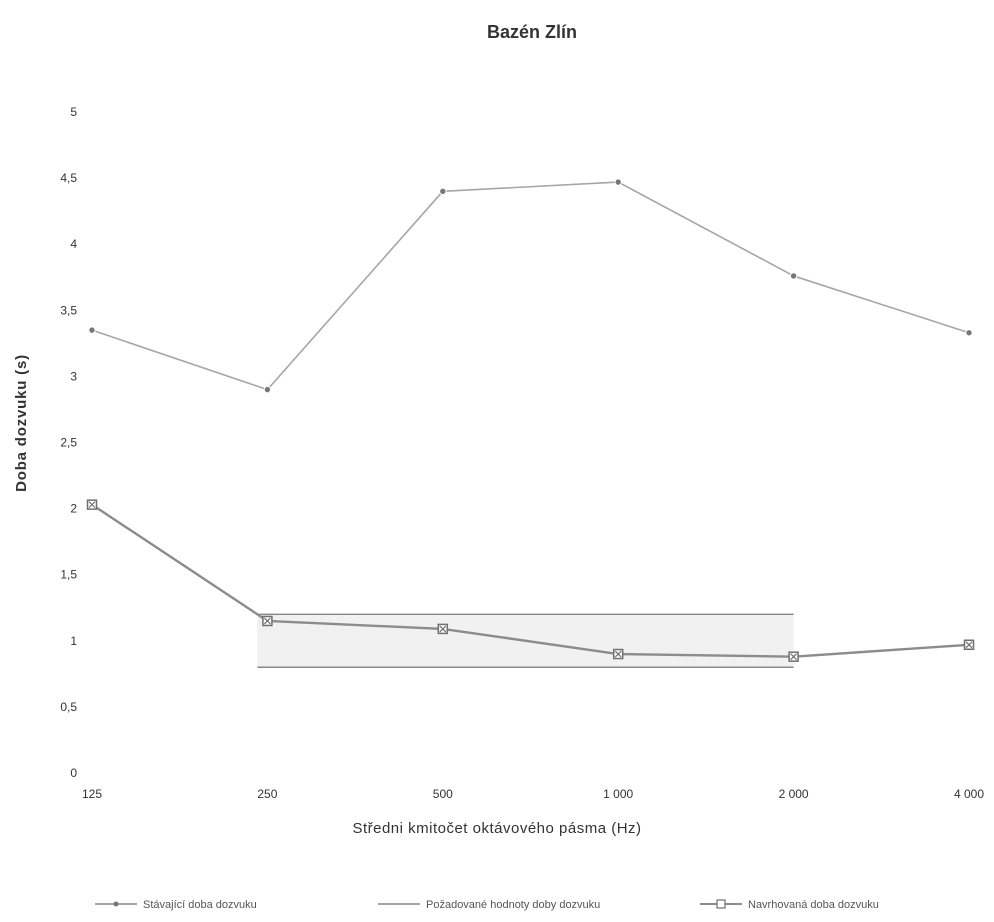 The height and width of the screenshot is (922, 994). I want to click on x-tick-label: 2 000, so click(794, 794).